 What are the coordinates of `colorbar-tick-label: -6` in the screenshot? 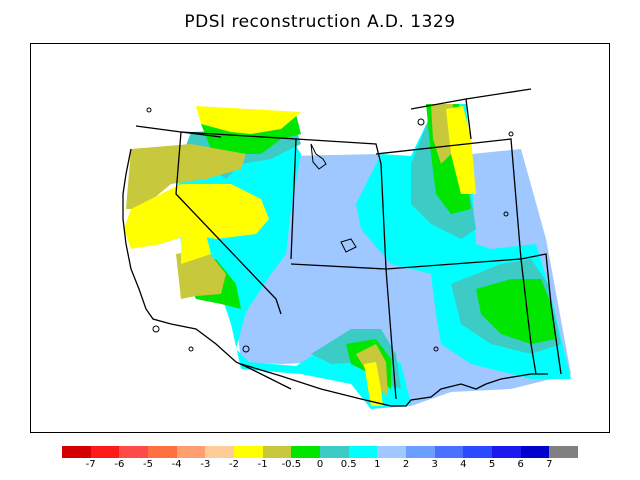 It's located at (119, 464).